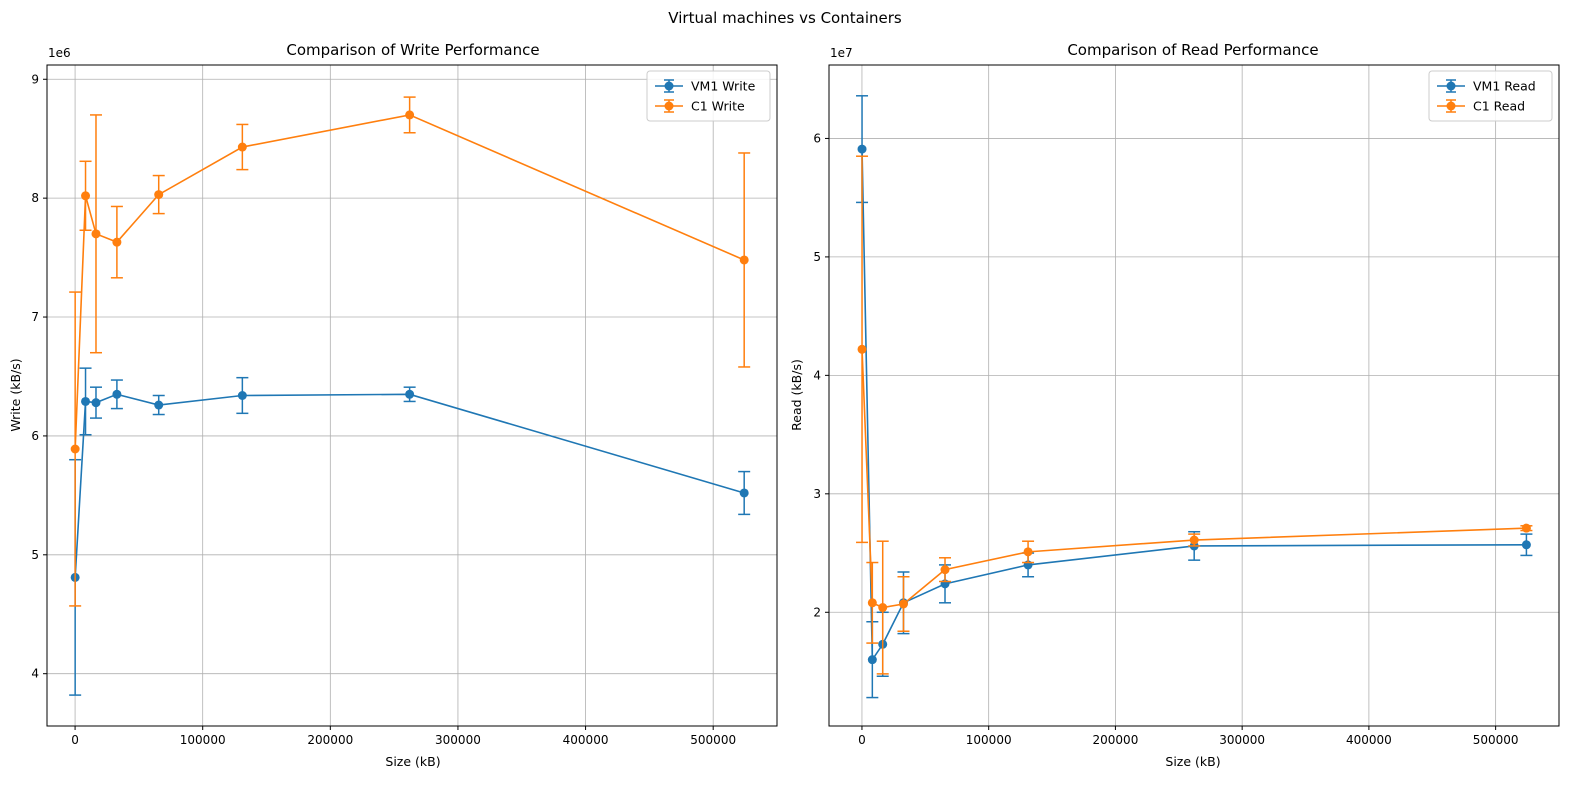 The image size is (1589, 793). Describe the element at coordinates (1192, 50) in the screenshot. I see `read-chart-title: Comparison of Read Performance` at that location.